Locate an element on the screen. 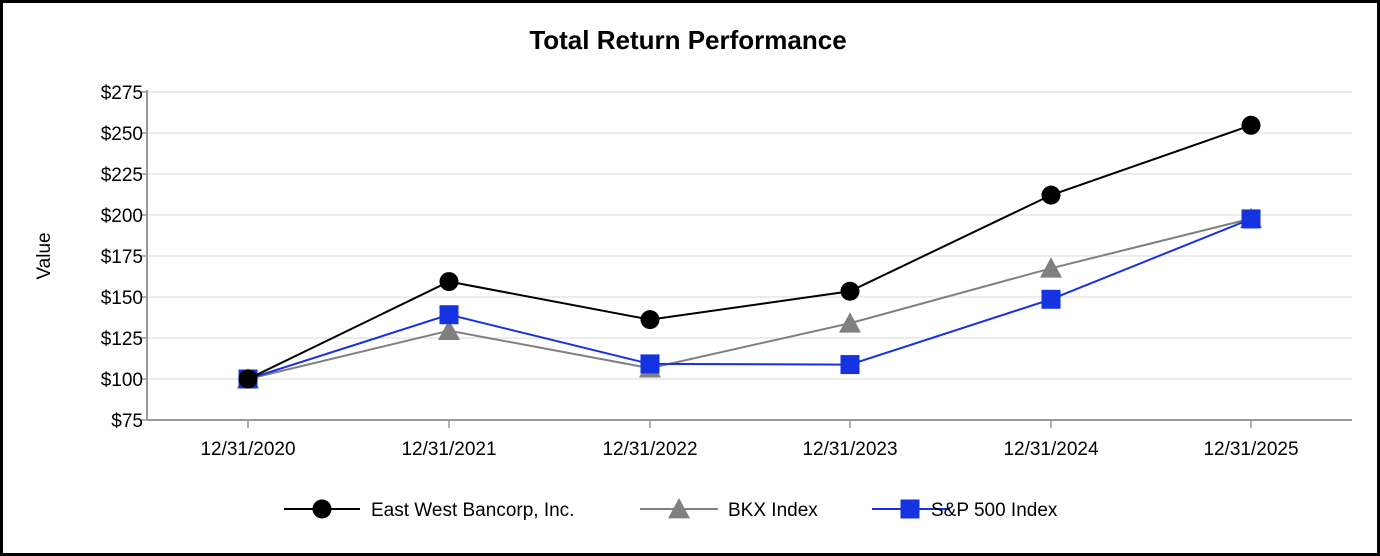 The width and height of the screenshot is (1380, 556). y-tick-label: $75 is located at coordinates (127, 421).